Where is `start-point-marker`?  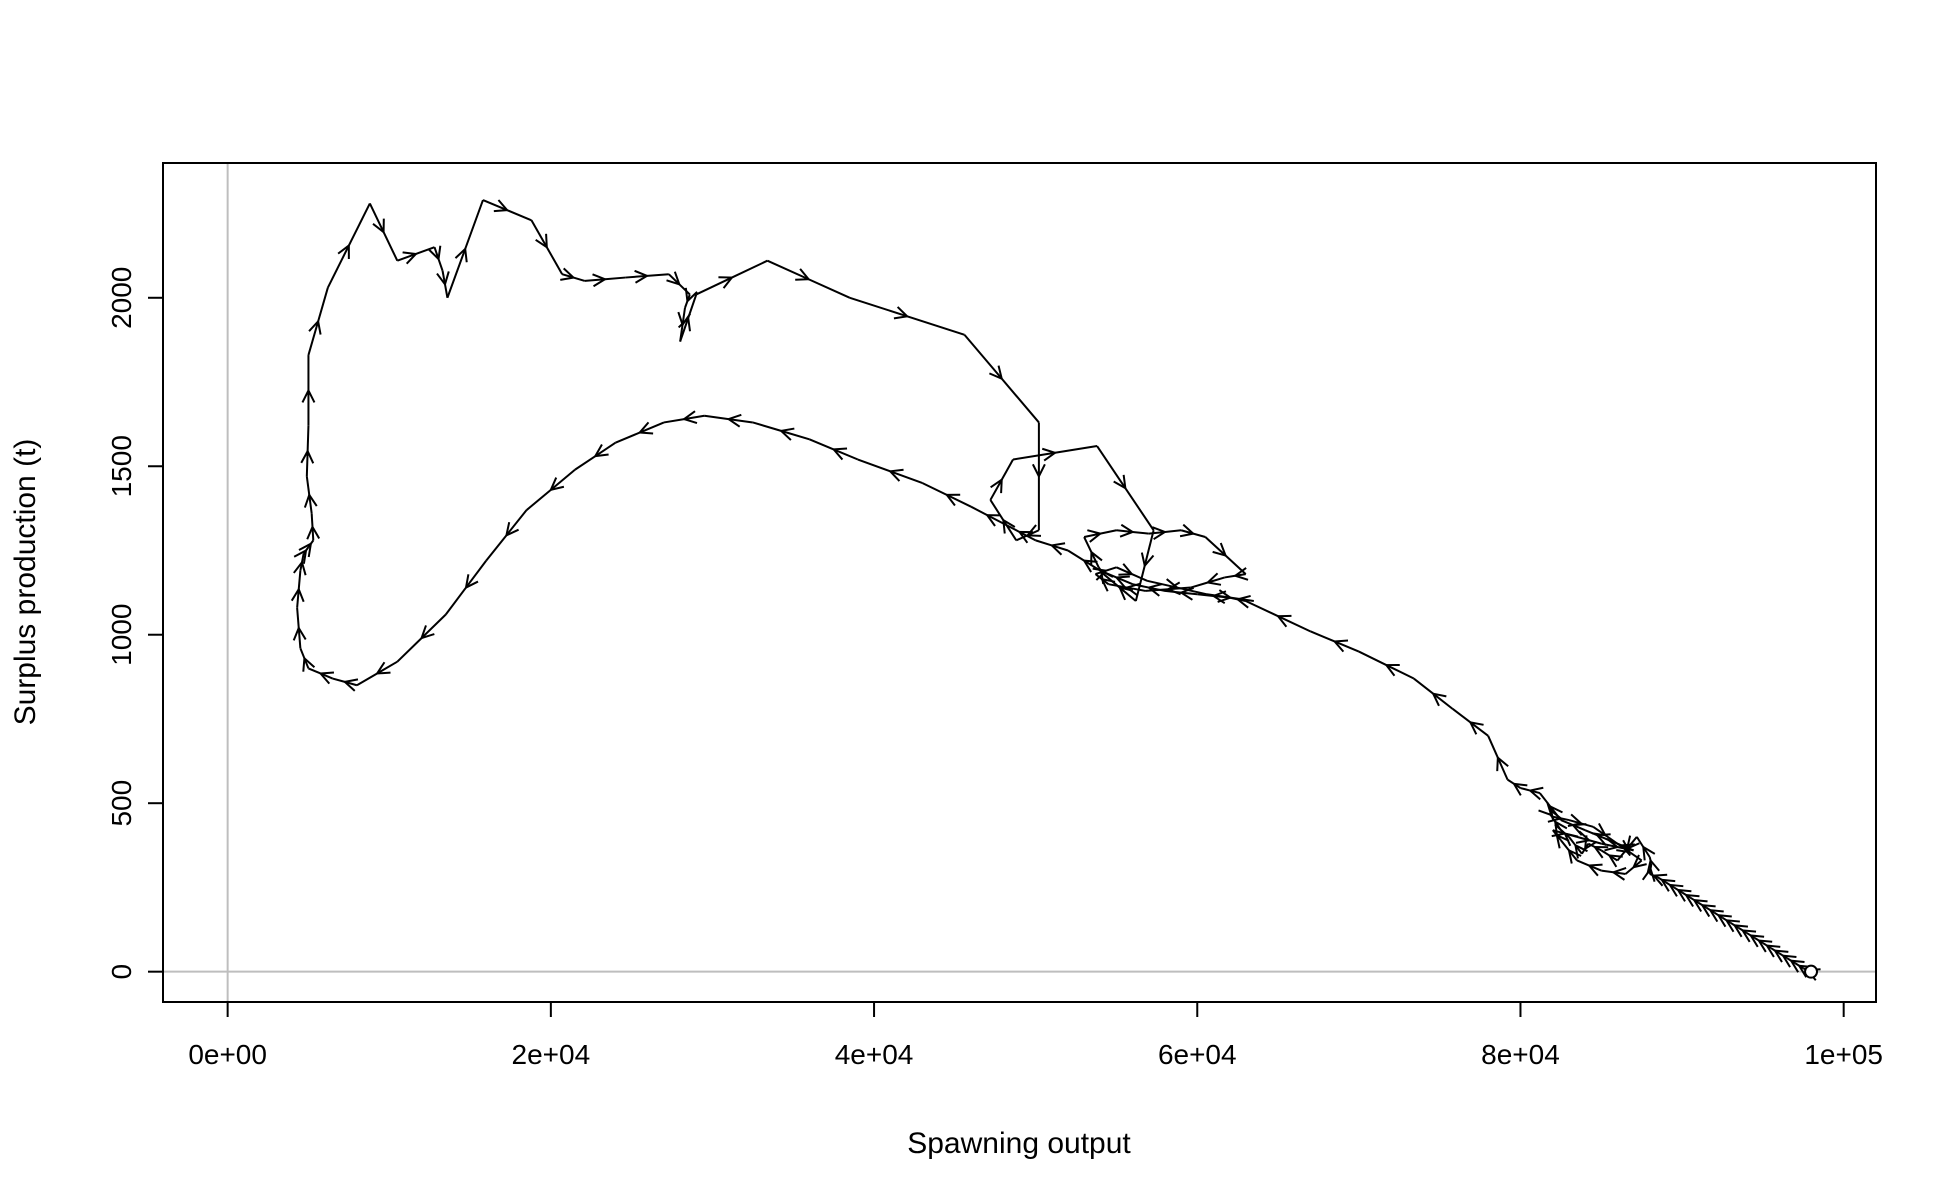
start-point-marker is located at coordinates (1811, 971).